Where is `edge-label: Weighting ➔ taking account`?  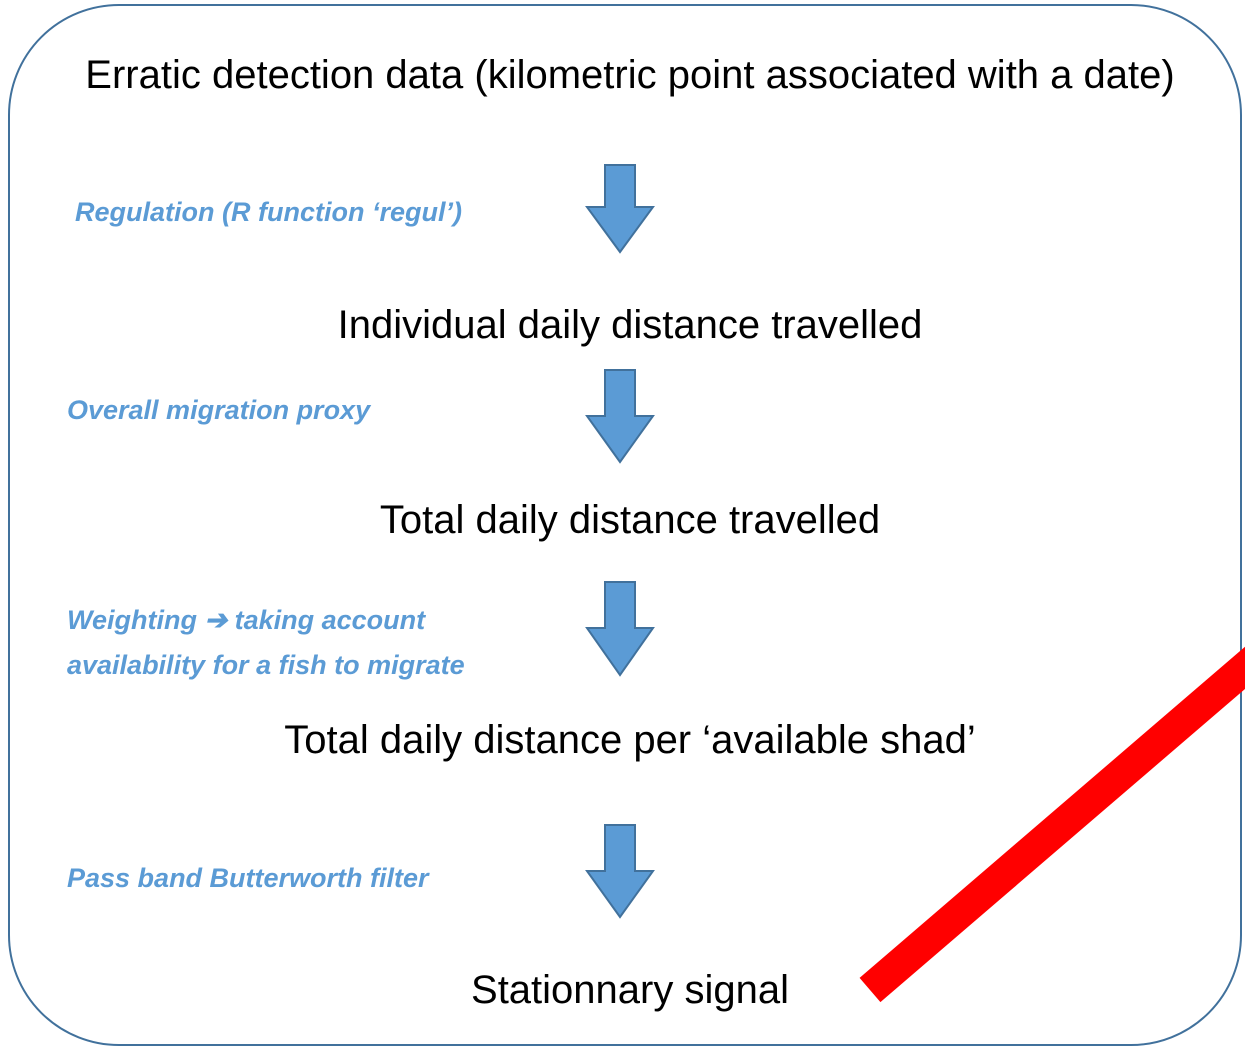
edge-label: Weighting ➔ taking account is located at coordinates (246, 620).